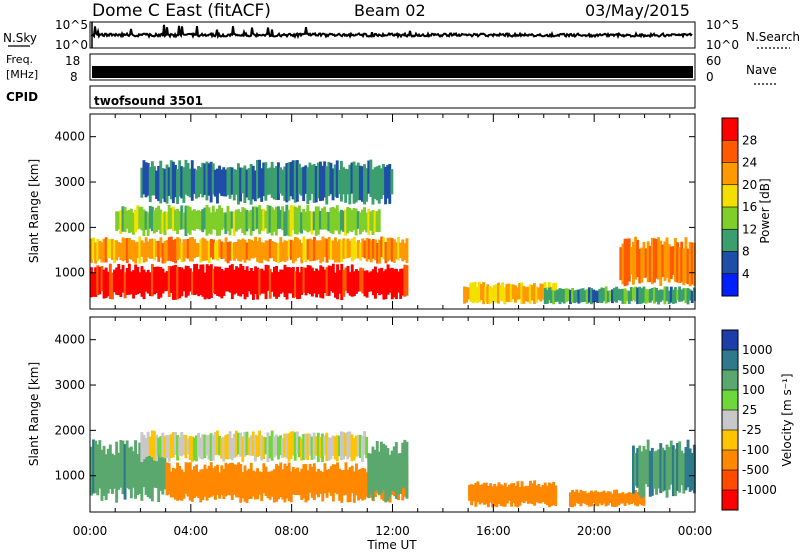 The width and height of the screenshot is (800, 554). Describe the element at coordinates (746, 274) in the screenshot. I see `power-colorbar-tick-label: 4` at that location.